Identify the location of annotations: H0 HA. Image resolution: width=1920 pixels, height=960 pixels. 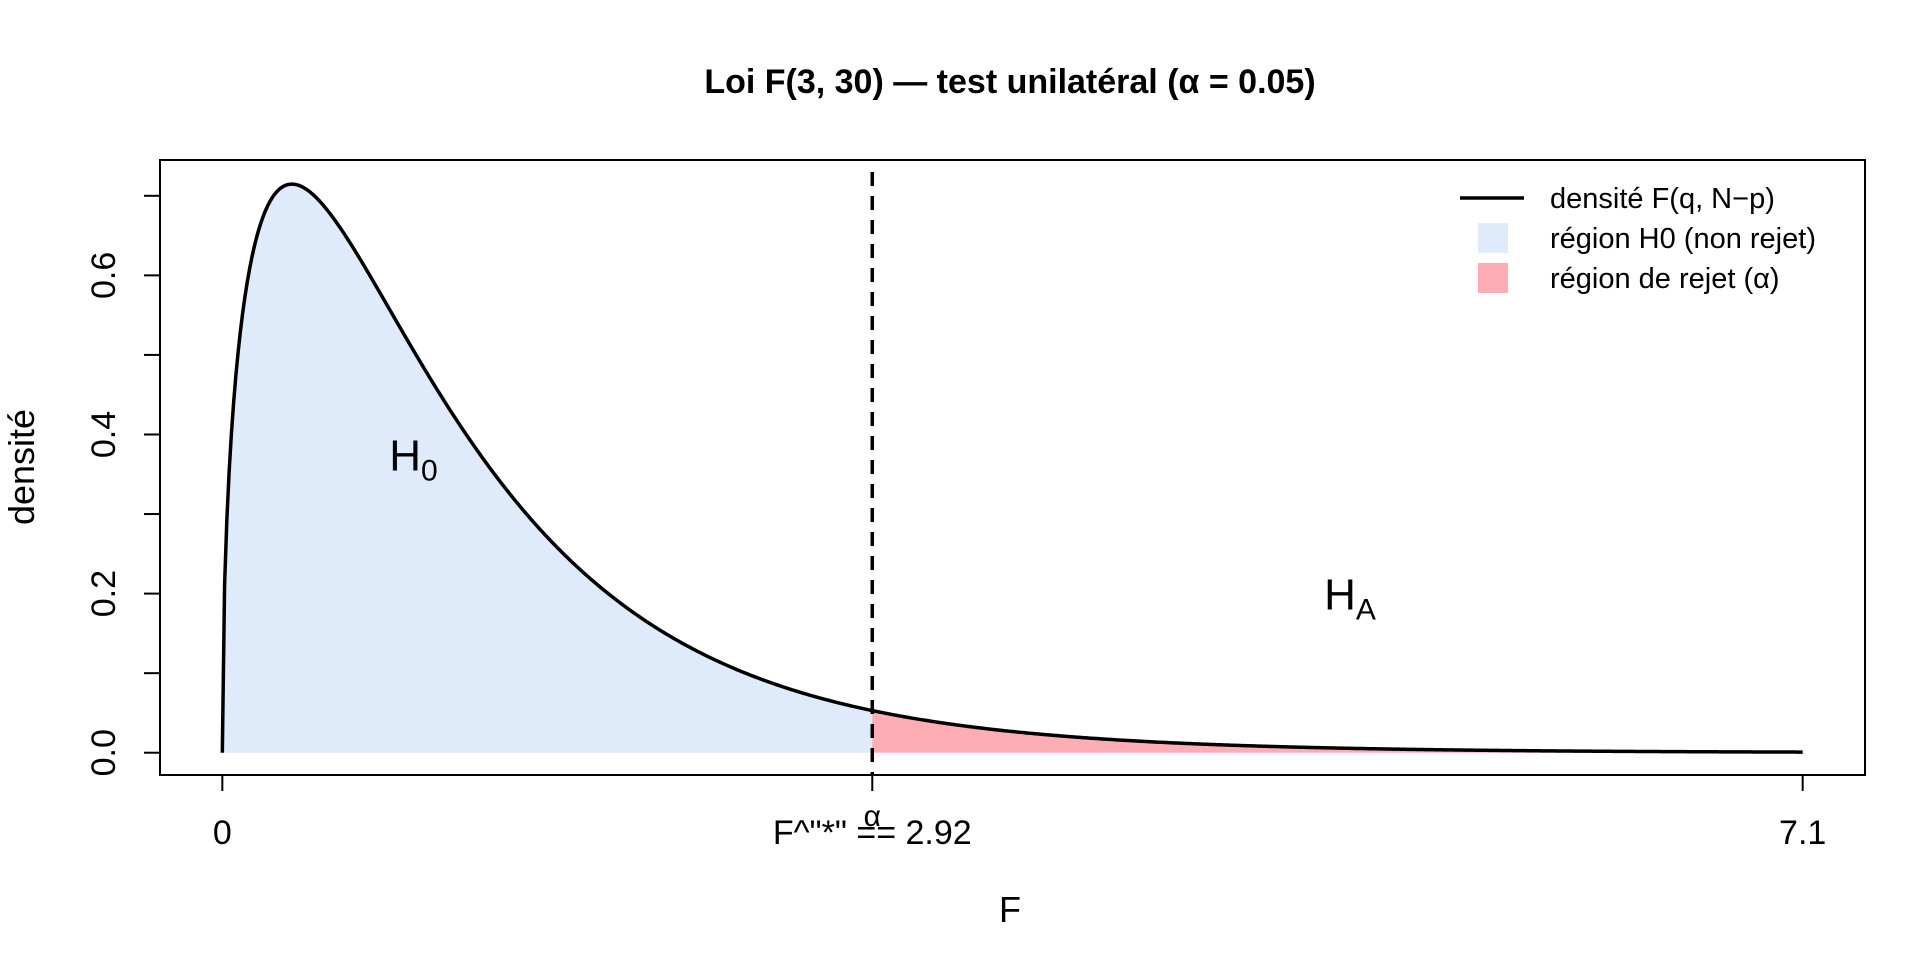
(882, 528).